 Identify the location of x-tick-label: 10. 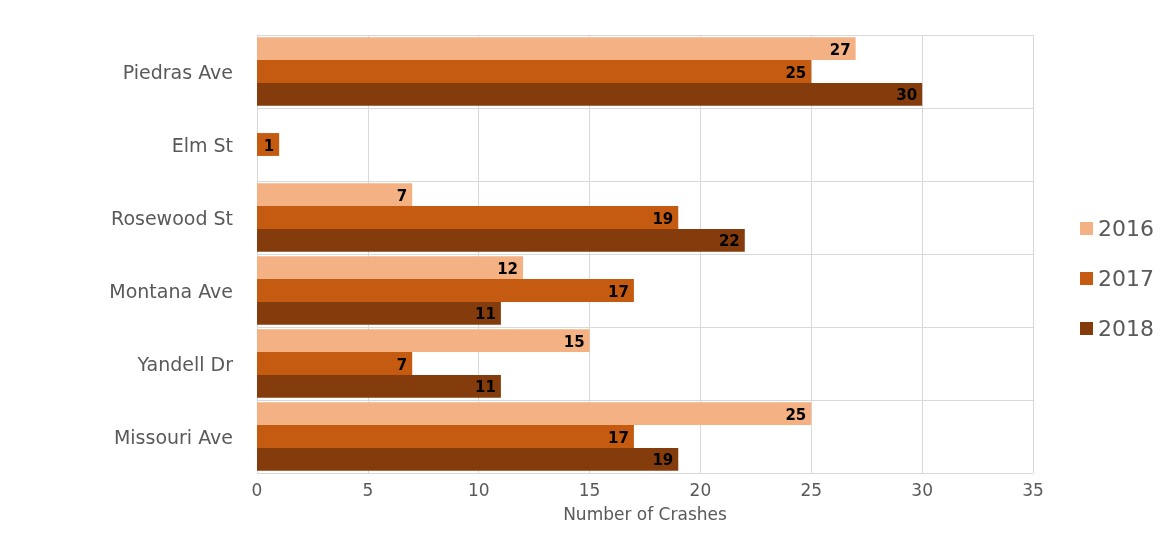
(478, 489).